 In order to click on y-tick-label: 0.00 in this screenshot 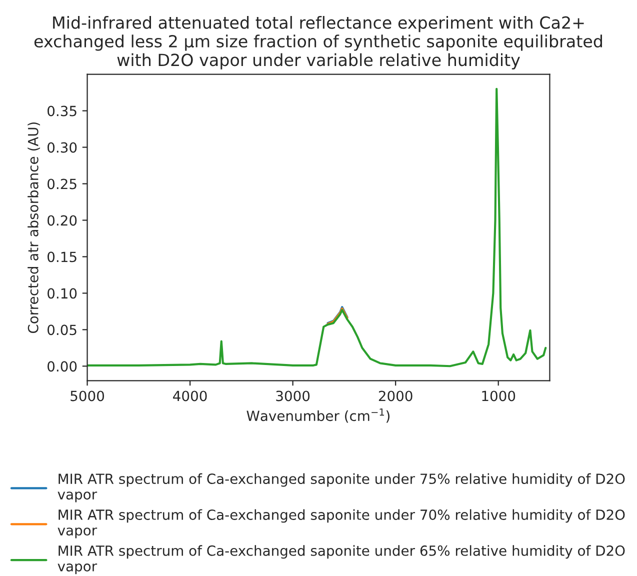, I will do `click(62, 366)`.